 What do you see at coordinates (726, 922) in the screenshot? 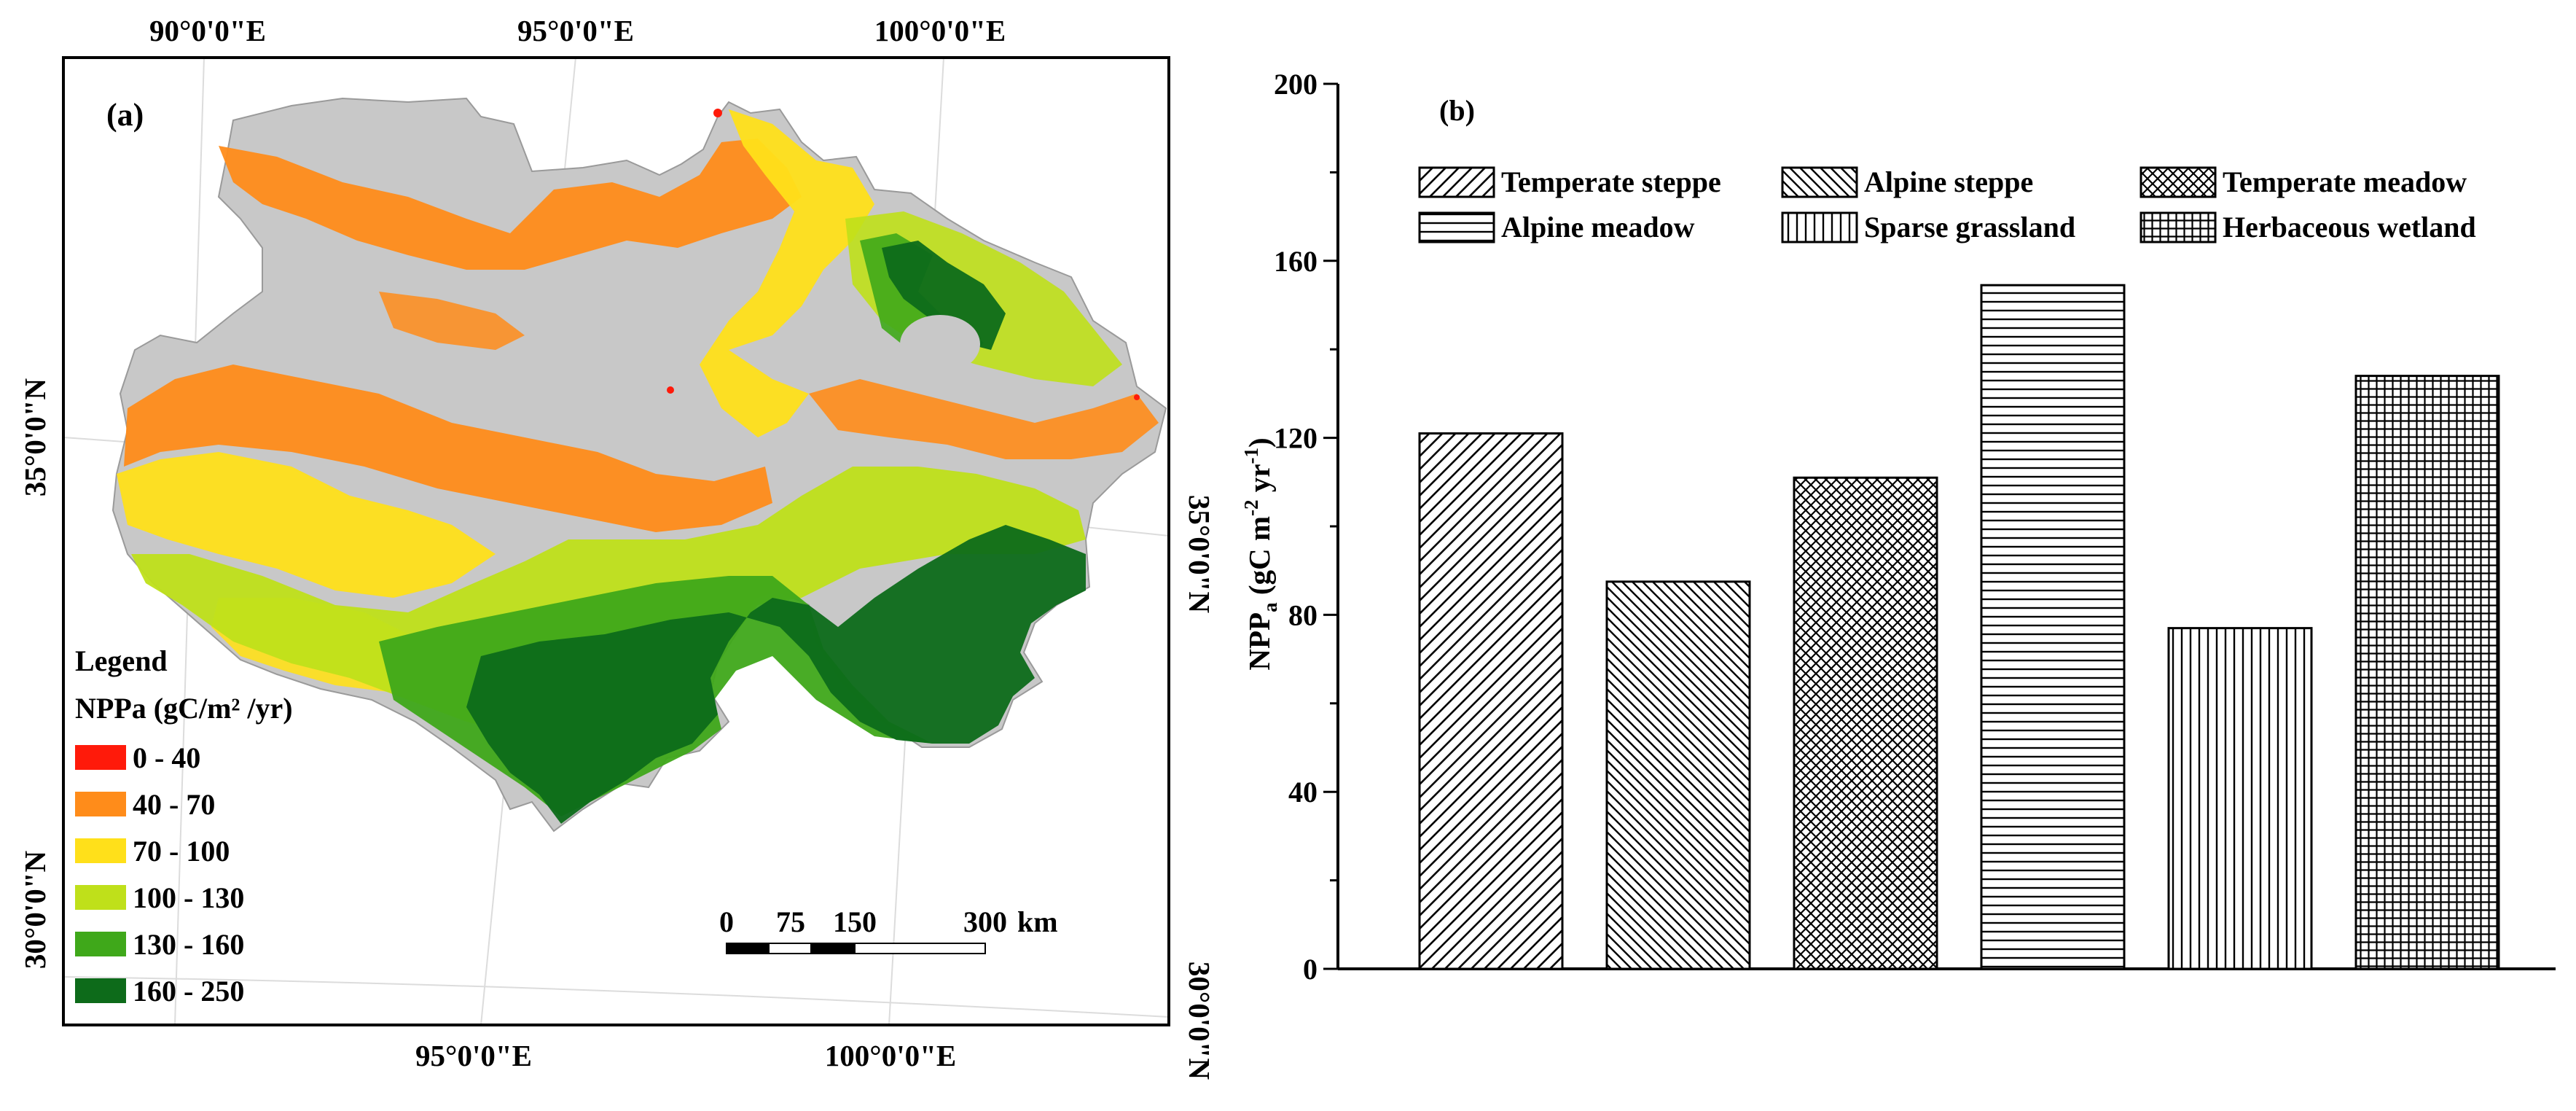
I see `scale-tick-label: 0` at bounding box center [726, 922].